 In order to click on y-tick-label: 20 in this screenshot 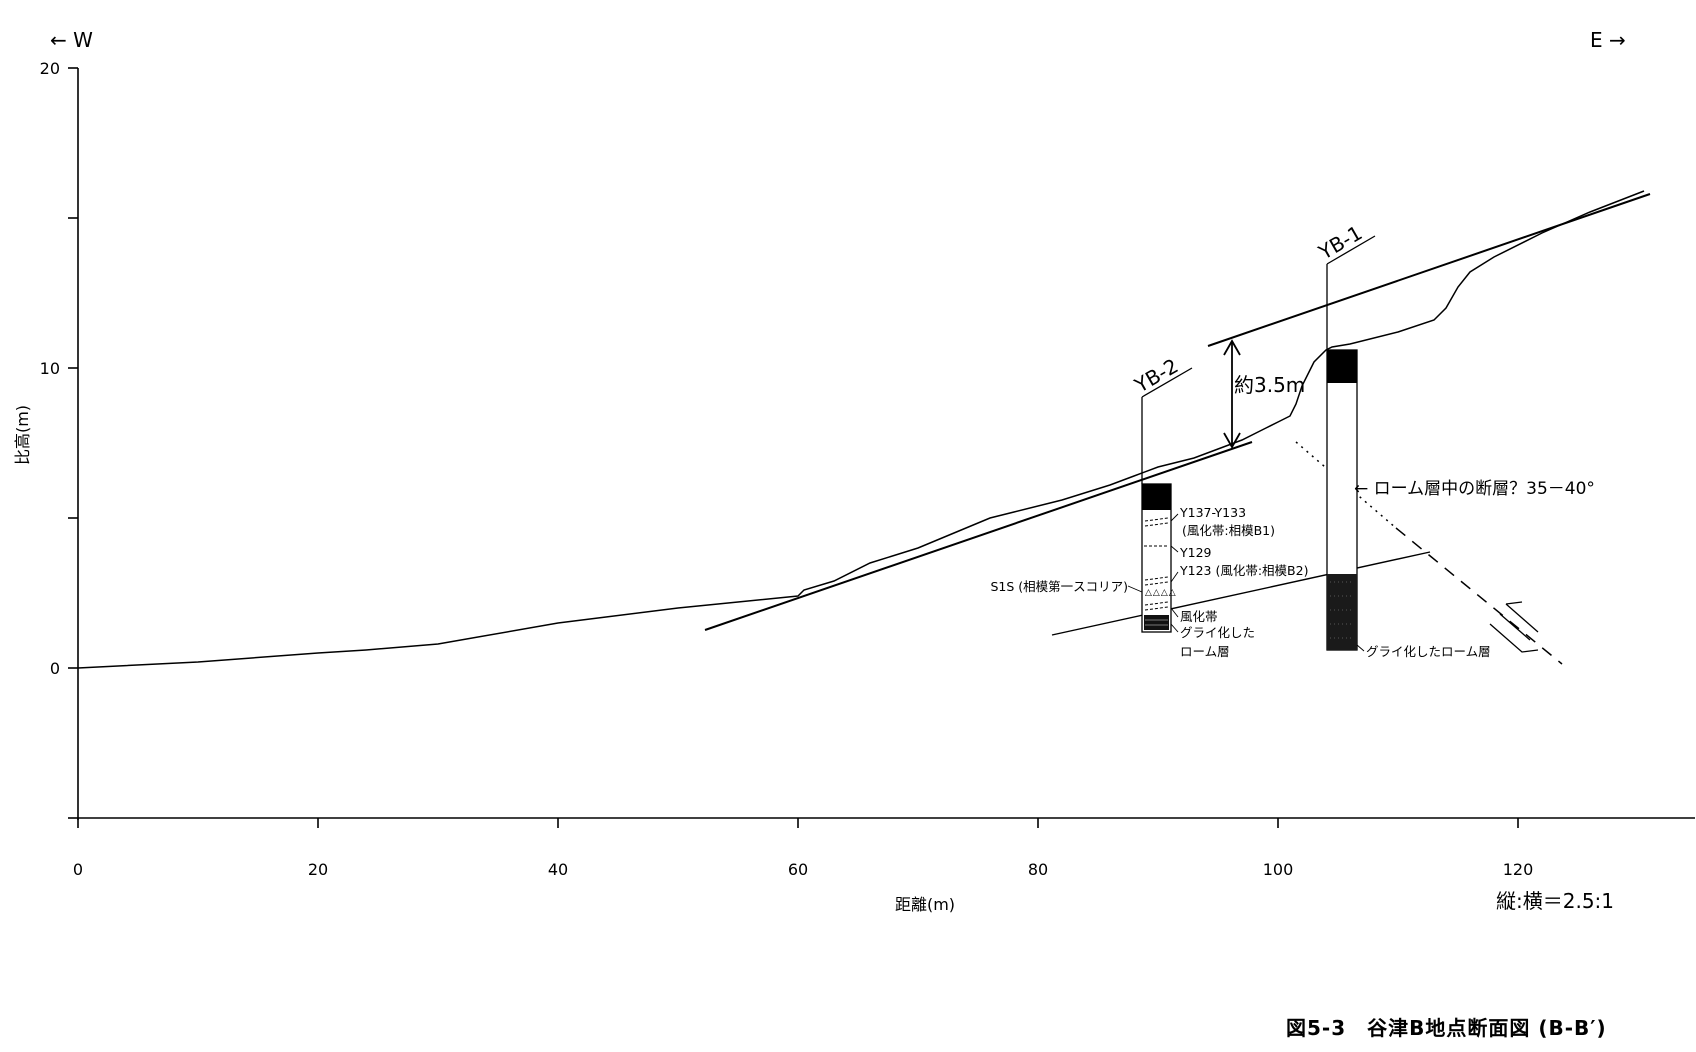, I will do `click(50, 68)`.